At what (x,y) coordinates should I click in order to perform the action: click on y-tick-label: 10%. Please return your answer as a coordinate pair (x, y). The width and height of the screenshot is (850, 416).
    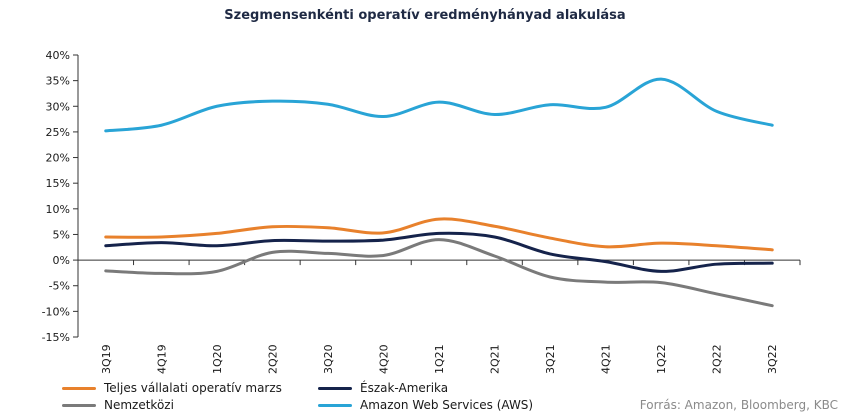
    Looking at the image, I should click on (58, 209).